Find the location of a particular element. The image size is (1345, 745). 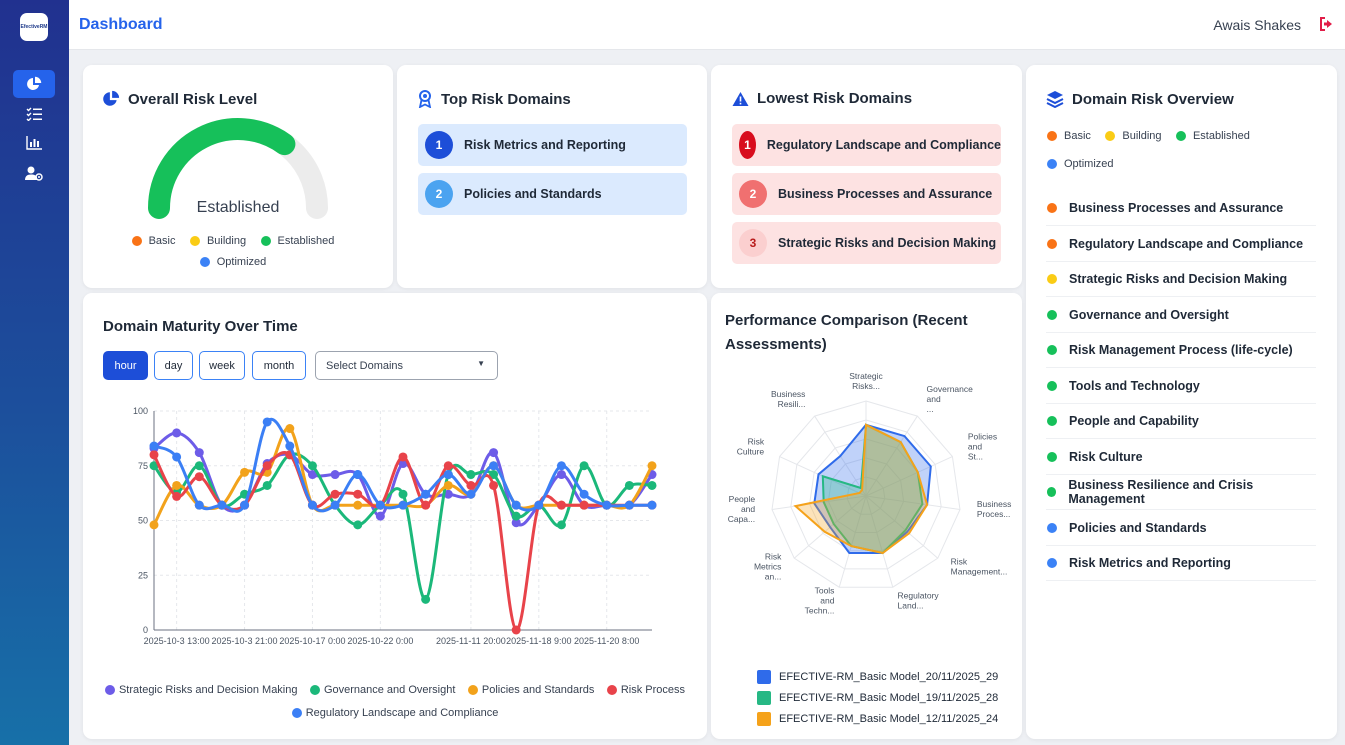

award-icon is located at coordinates (425, 99).